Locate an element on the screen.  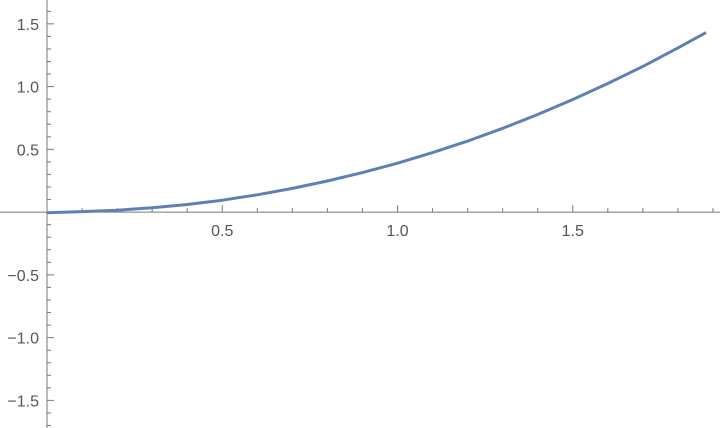
x-tick-label: 0.5 is located at coordinates (222, 231).